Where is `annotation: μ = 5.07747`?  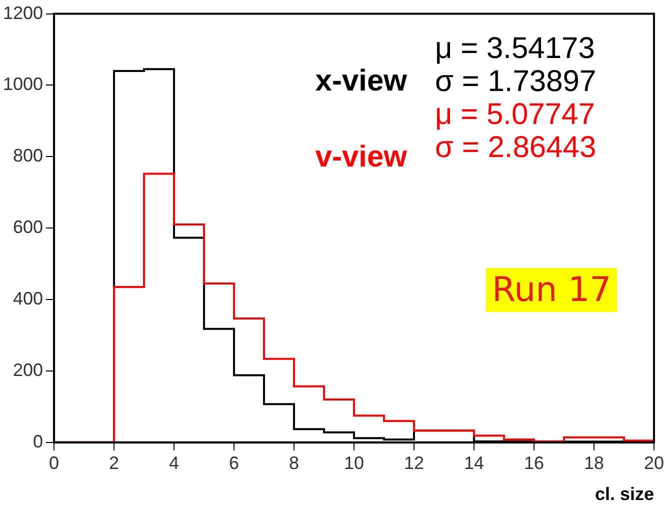 annotation: μ = 5.07747 is located at coordinates (515, 114).